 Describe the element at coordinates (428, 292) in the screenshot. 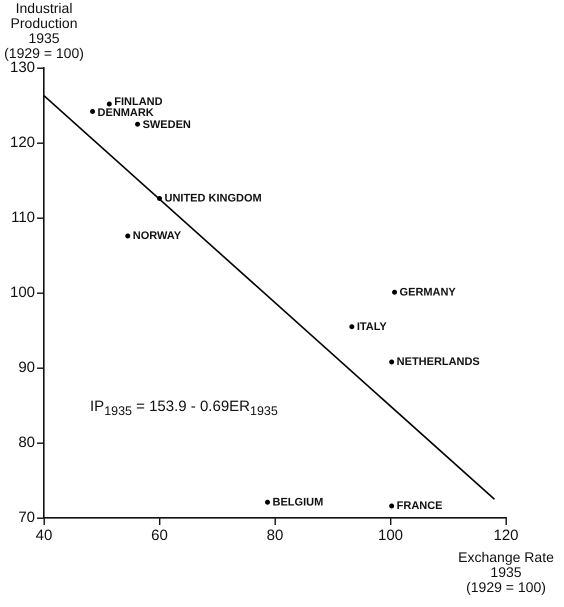

I see `series-label: GERMANY` at that location.